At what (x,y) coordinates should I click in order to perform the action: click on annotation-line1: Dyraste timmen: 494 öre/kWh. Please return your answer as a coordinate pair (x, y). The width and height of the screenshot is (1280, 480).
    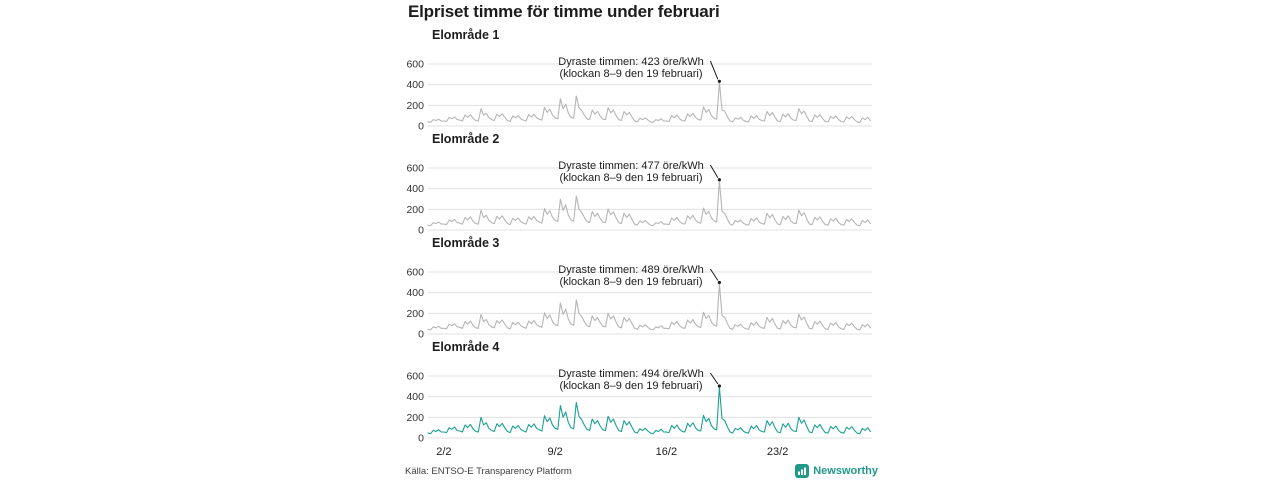
    Looking at the image, I should click on (631, 374).